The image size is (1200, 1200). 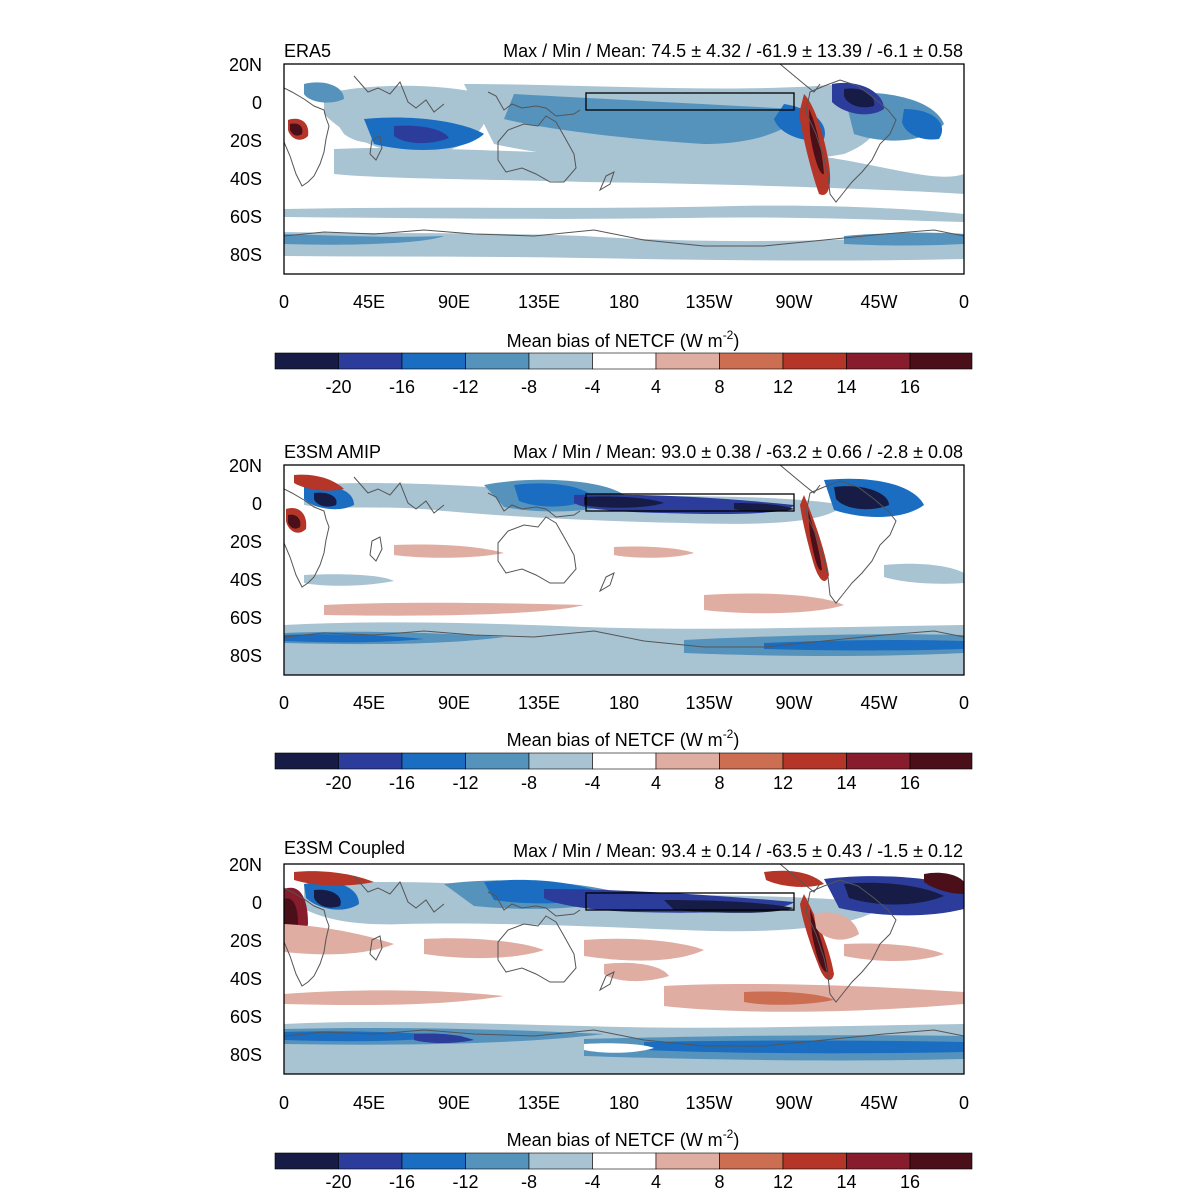 I want to click on panel-title-amip: E3SM AMIP, so click(x=332, y=452).